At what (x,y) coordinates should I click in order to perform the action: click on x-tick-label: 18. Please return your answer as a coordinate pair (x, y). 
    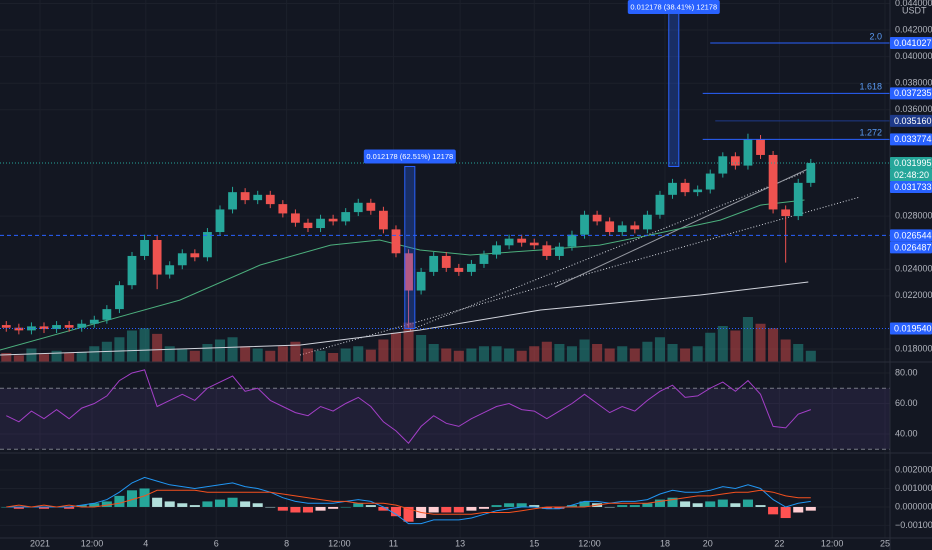
    Looking at the image, I should click on (665, 543).